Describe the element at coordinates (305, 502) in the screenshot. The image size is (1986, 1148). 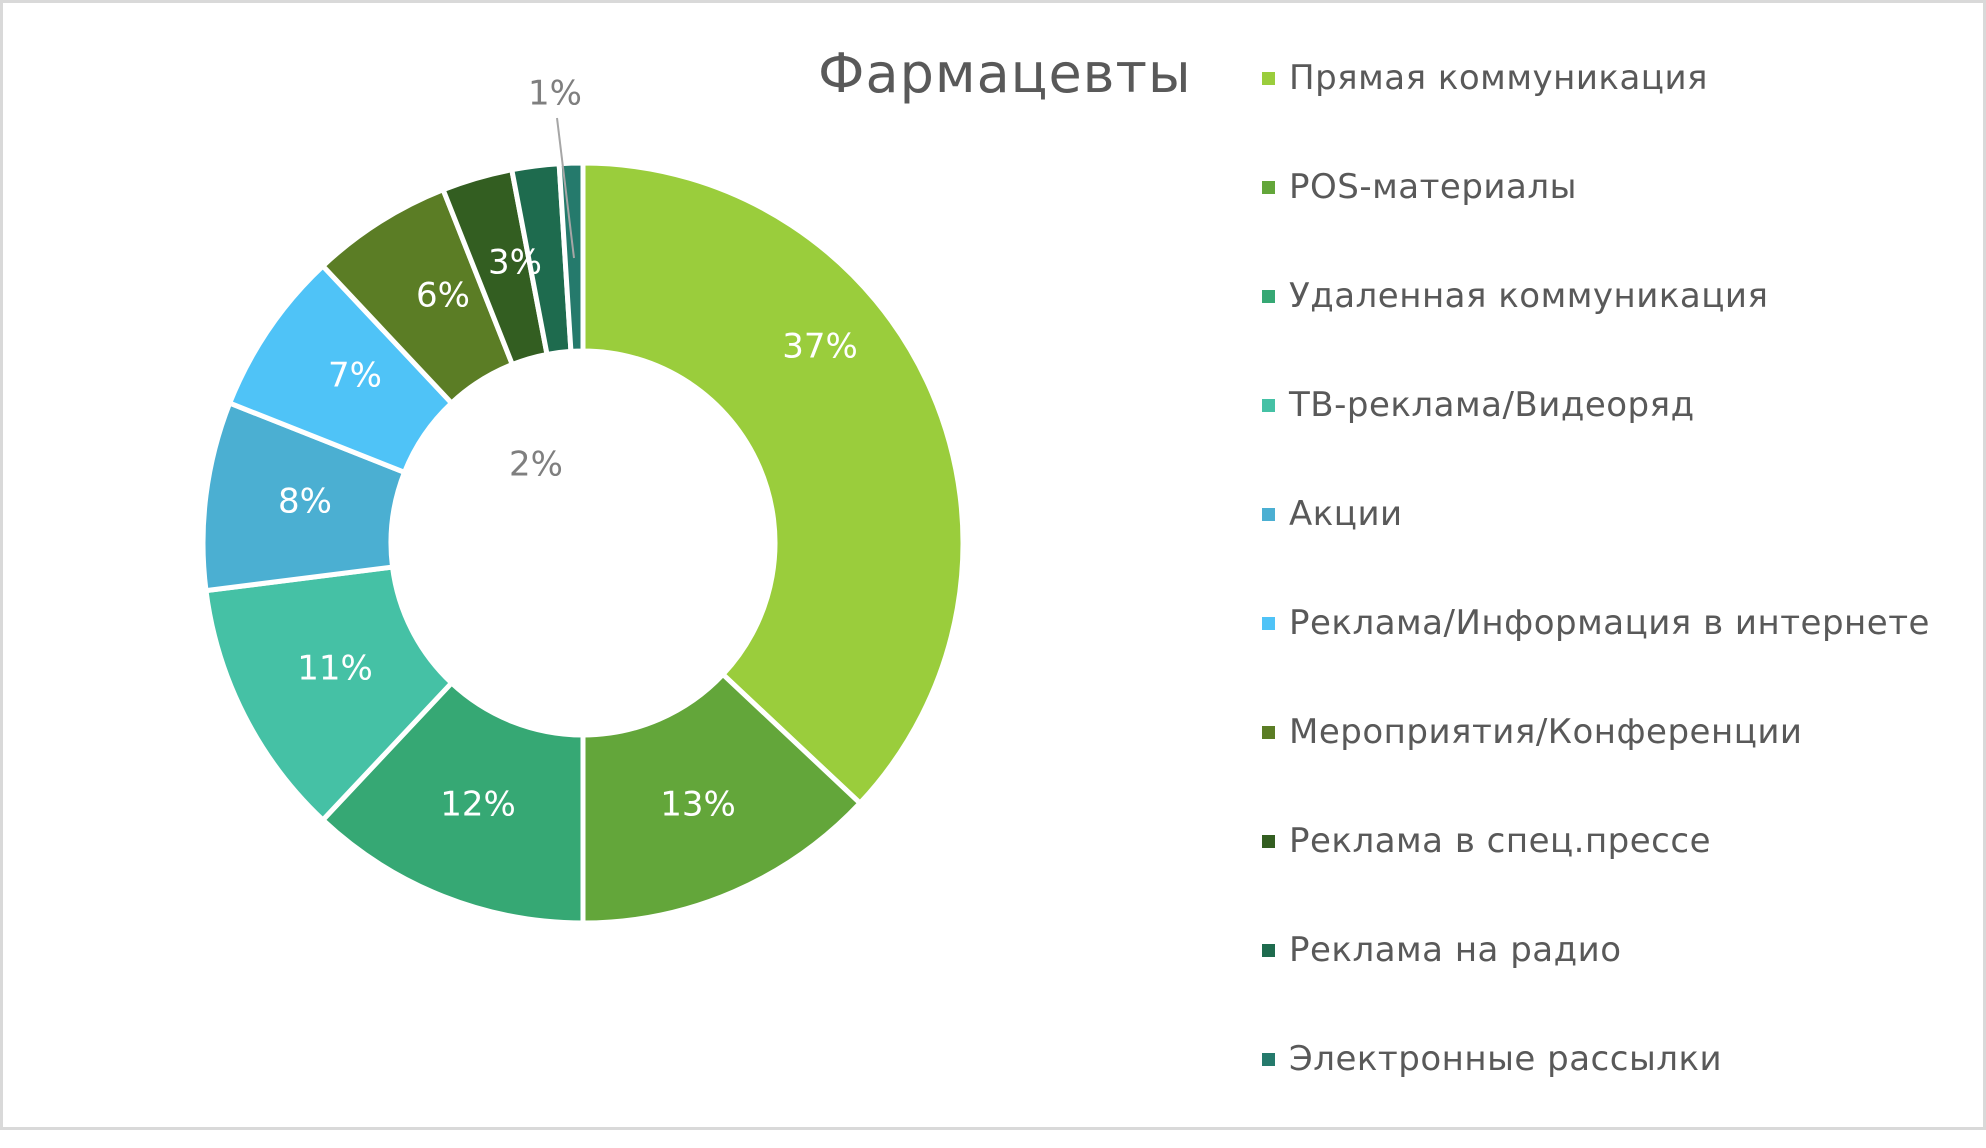
I see `data-label: 8%` at that location.